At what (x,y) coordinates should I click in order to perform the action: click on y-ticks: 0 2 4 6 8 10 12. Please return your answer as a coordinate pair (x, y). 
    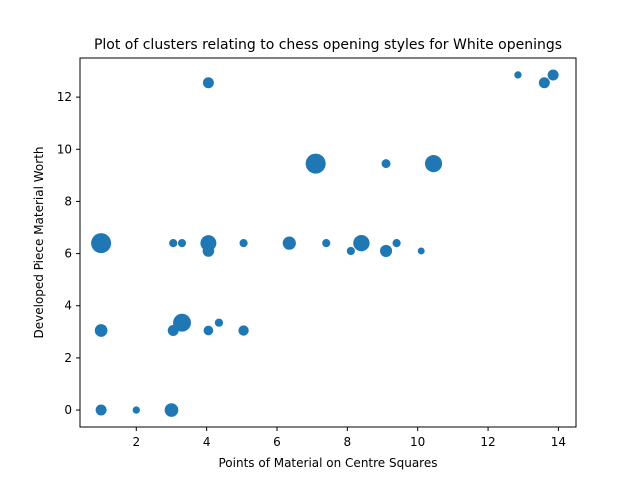
    Looking at the image, I should click on (68, 253).